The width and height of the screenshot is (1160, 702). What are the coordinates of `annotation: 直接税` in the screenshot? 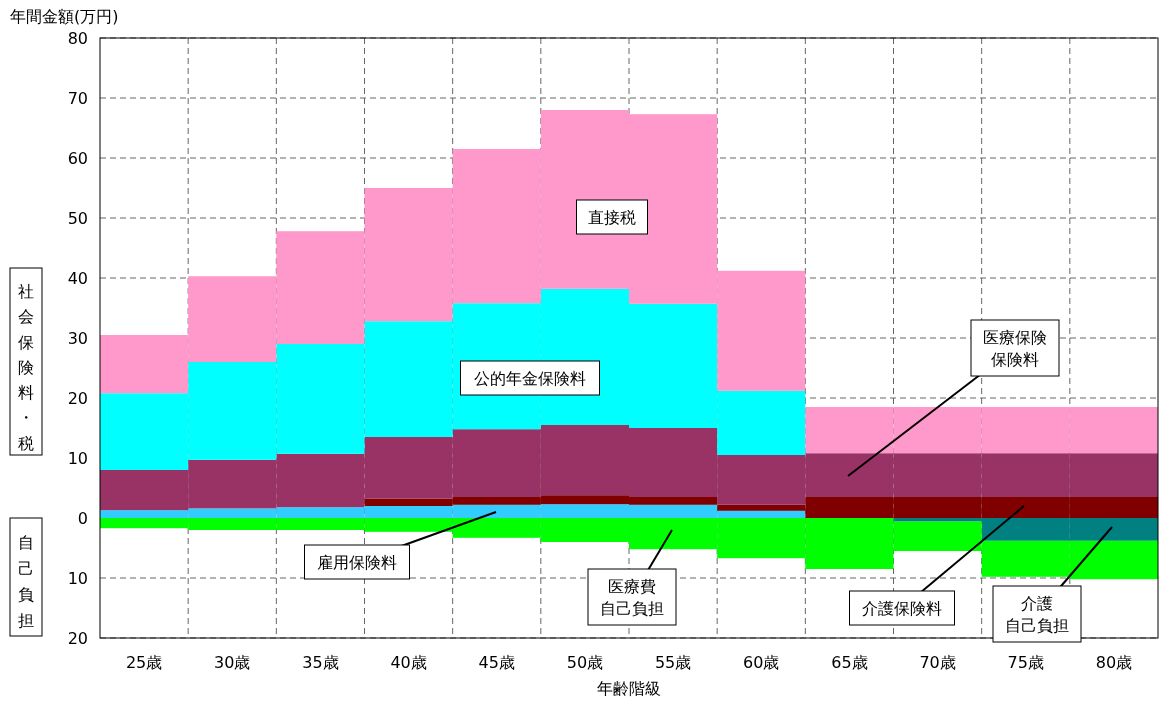 It's located at (612, 217).